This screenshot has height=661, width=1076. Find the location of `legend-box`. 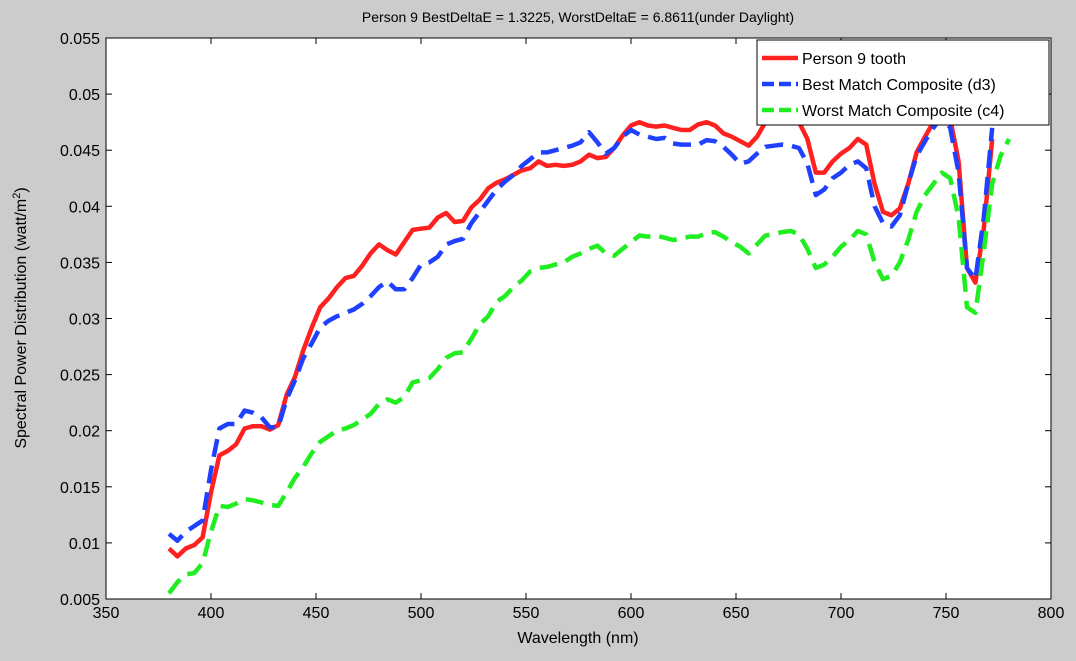

legend-box is located at coordinates (903, 82).